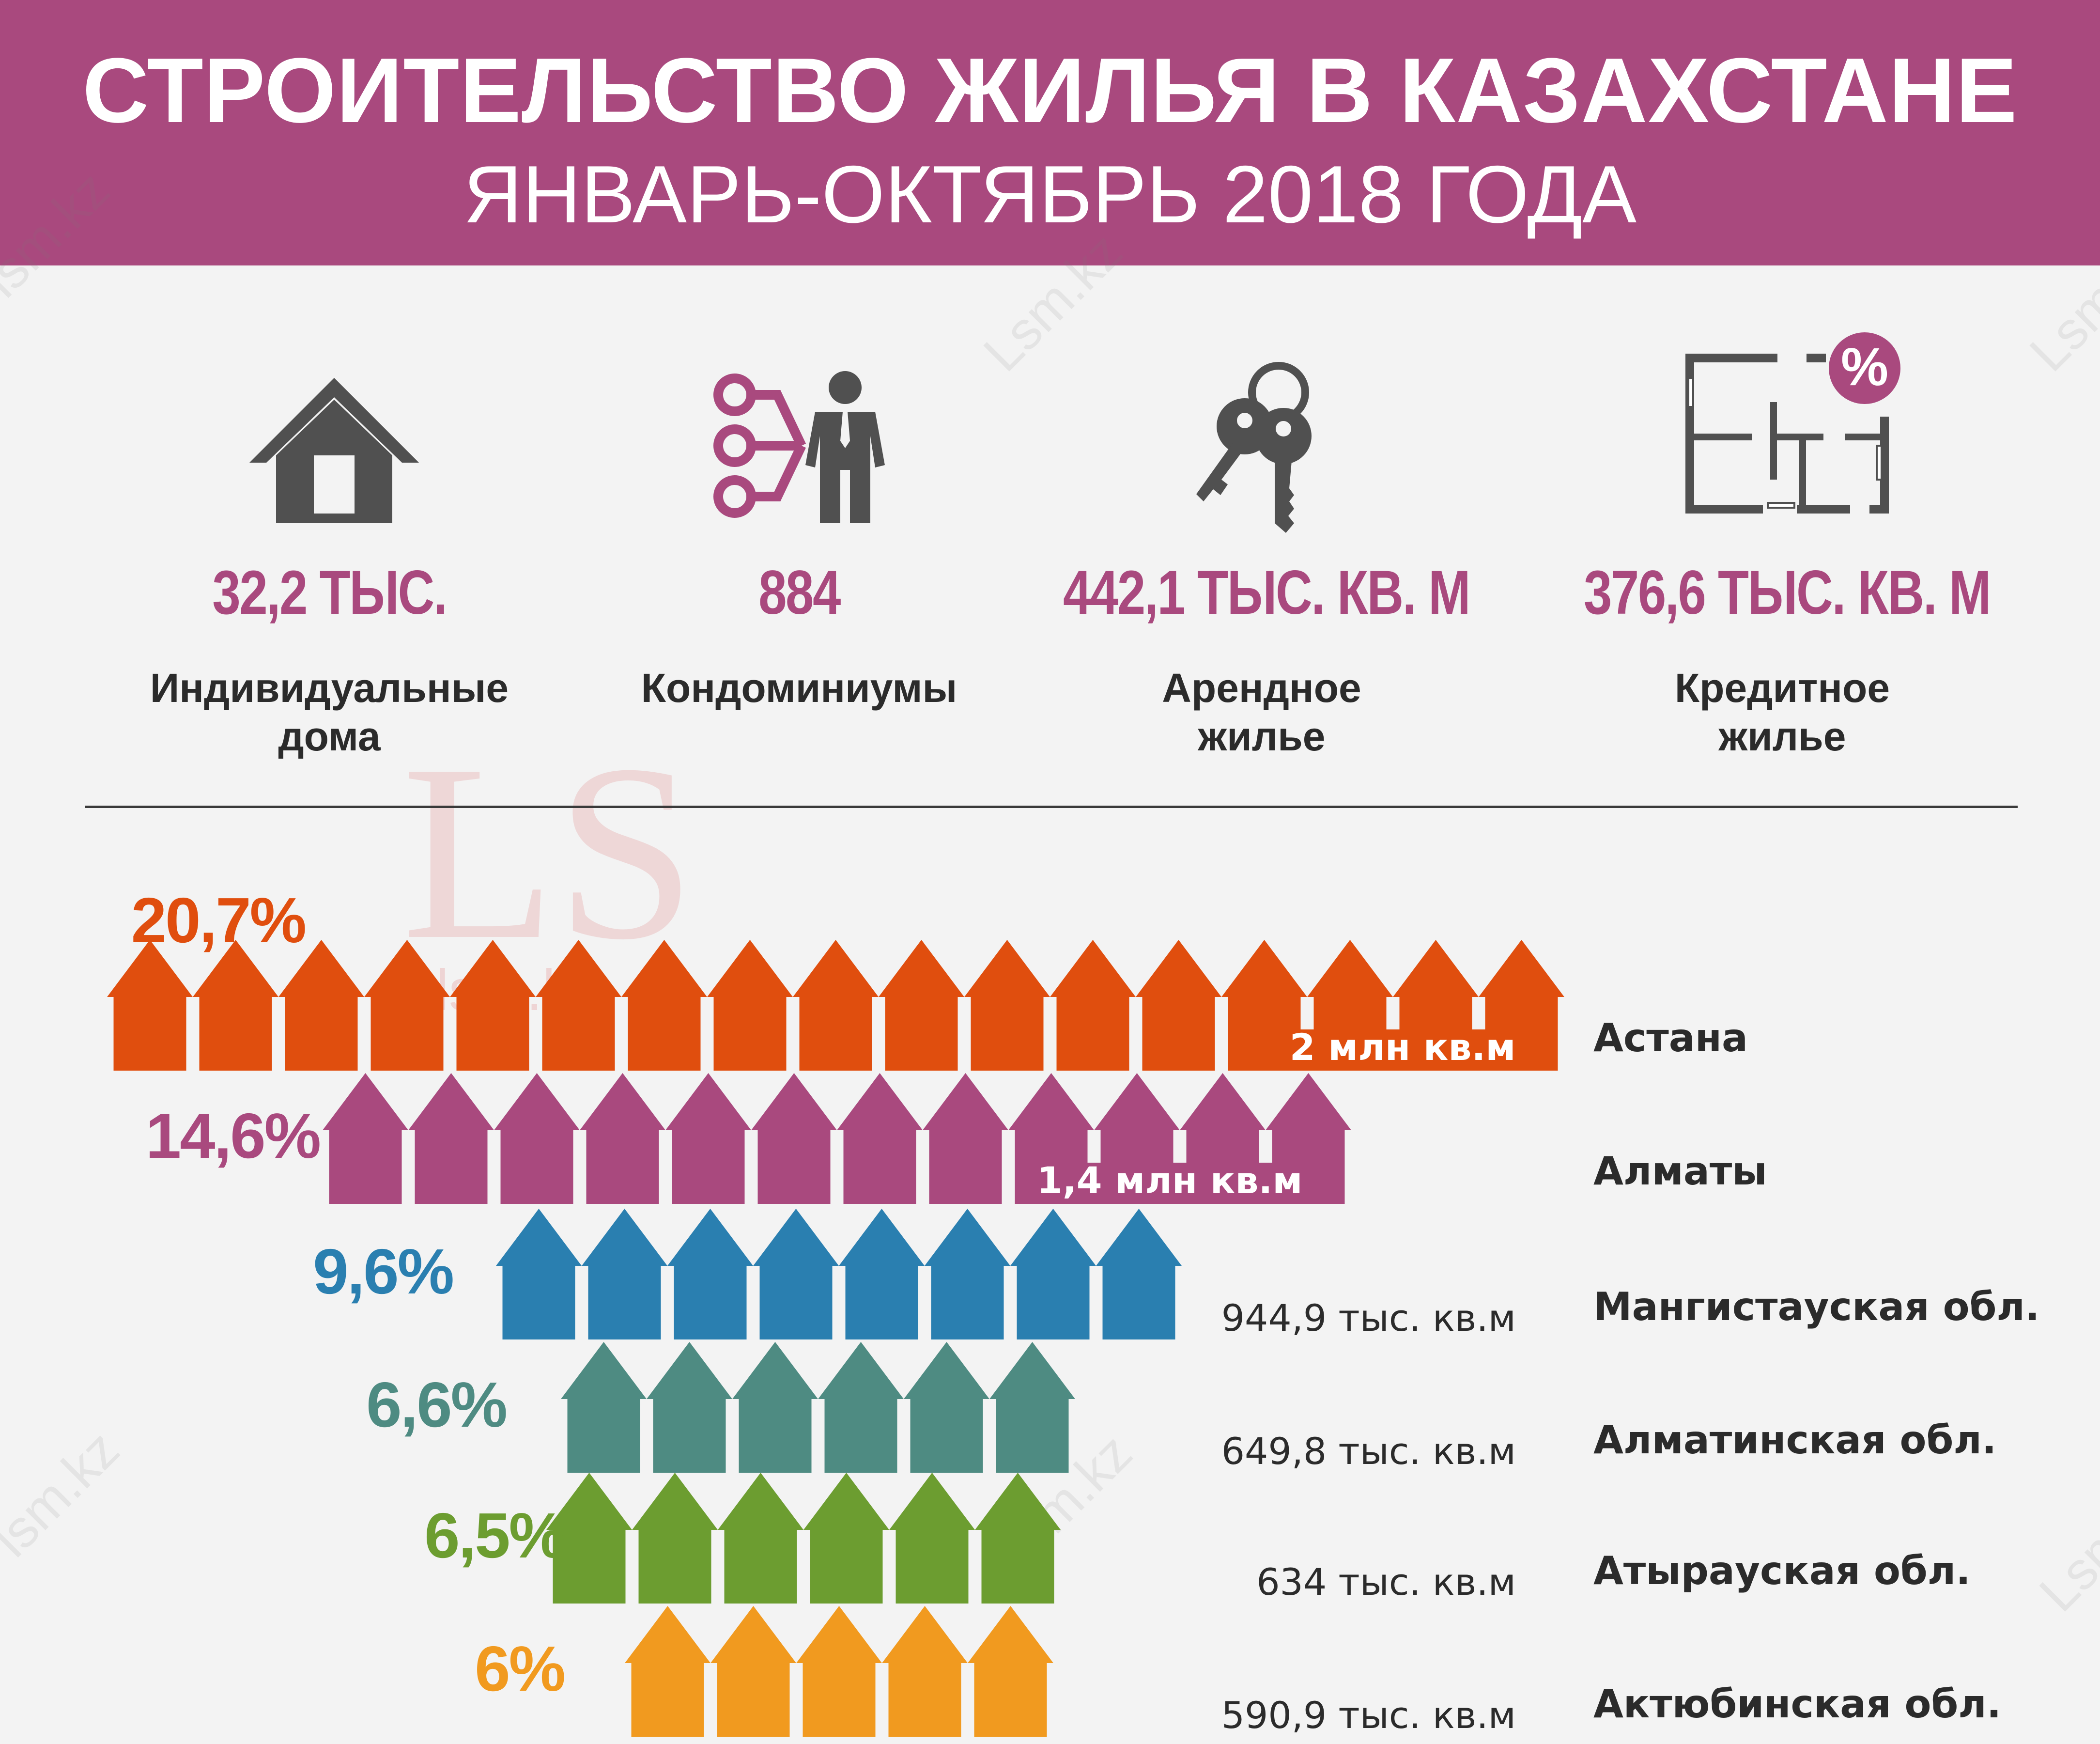 Image resolution: width=2100 pixels, height=1744 pixels. Describe the element at coordinates (799, 688) in the screenshot. I see `stat-label-condominiums: Кондоминиумы` at that location.